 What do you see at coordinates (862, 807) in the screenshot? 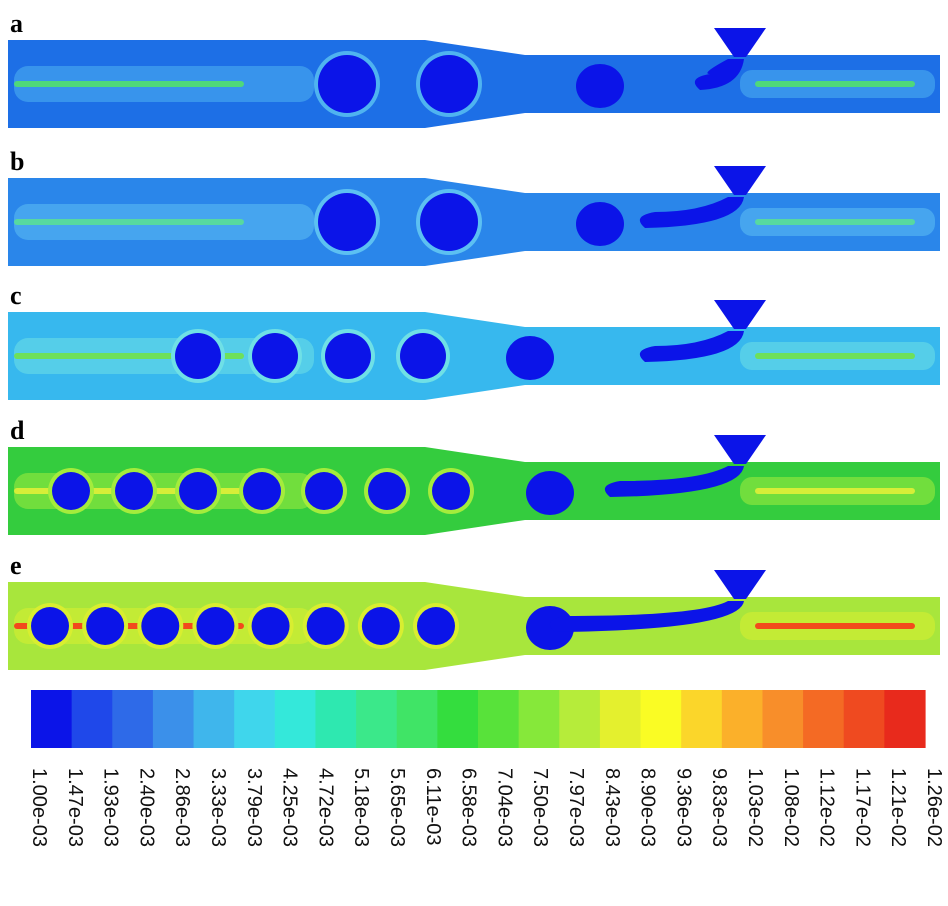
I see `colorbar-label-23: 1.17e-02` at bounding box center [862, 807].